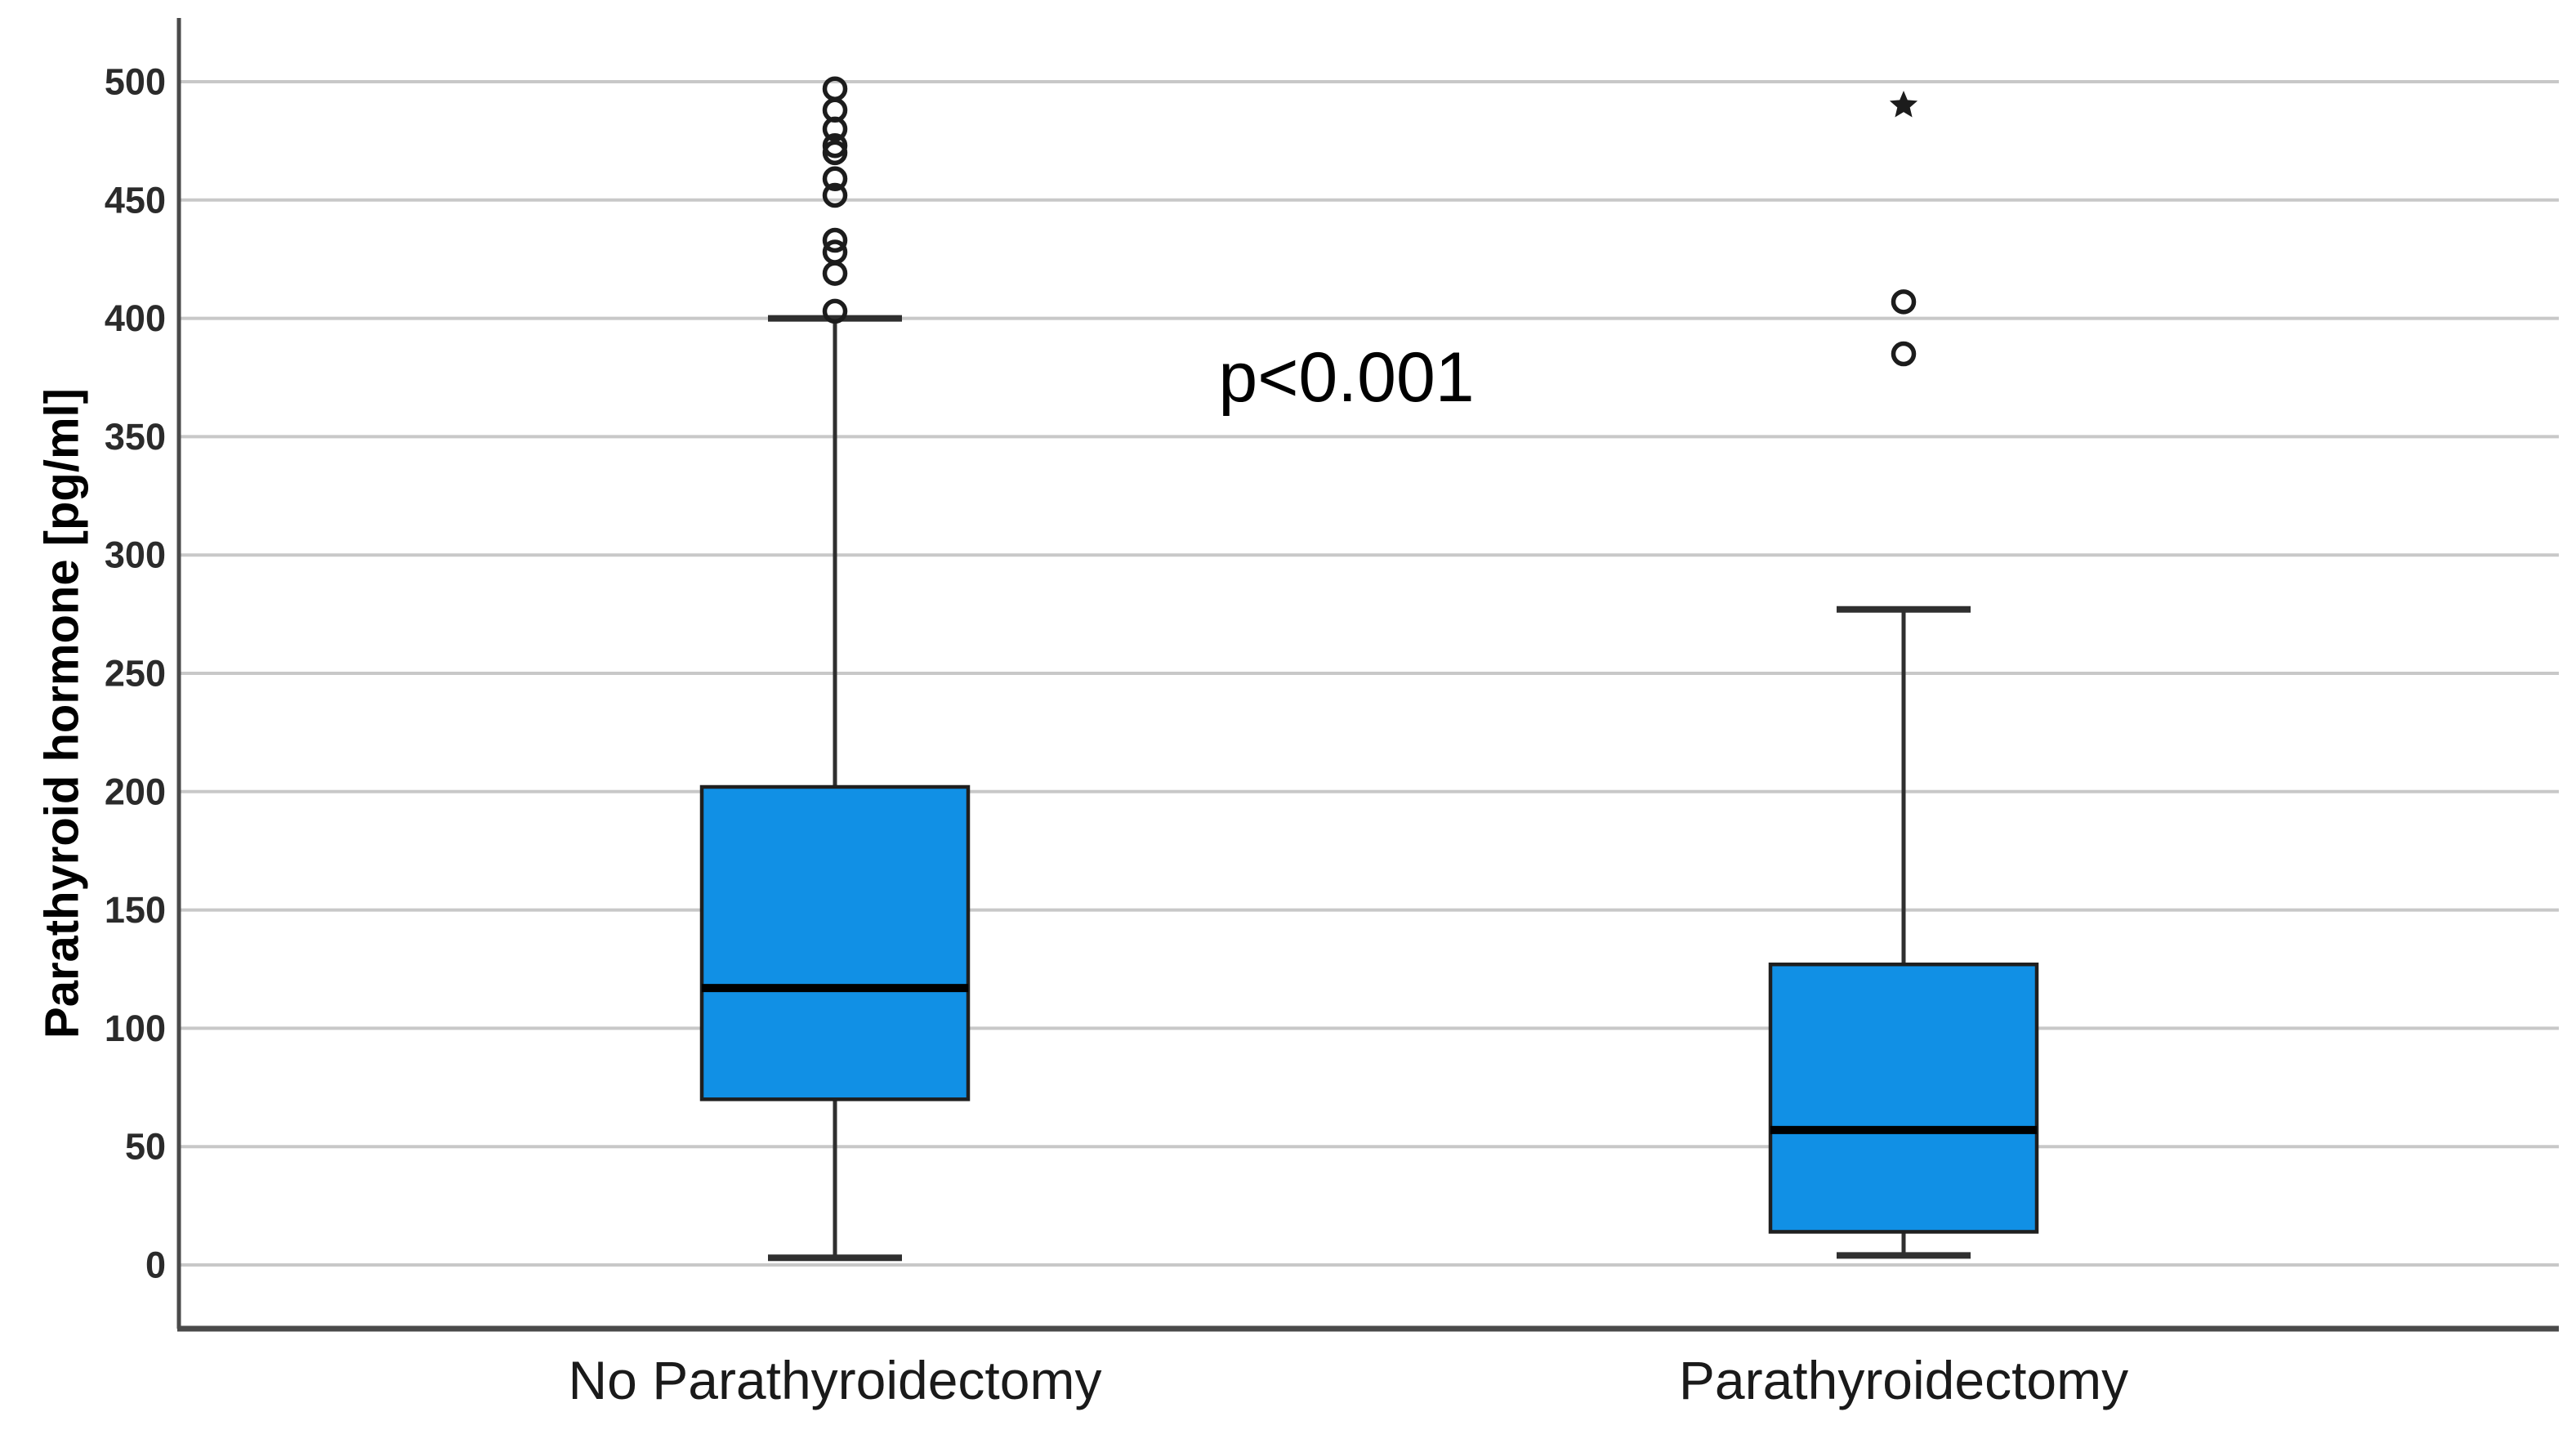 Image resolution: width=2576 pixels, height=1430 pixels. What do you see at coordinates (136, 674) in the screenshot?
I see `y-tick-label-250: 250` at bounding box center [136, 674].